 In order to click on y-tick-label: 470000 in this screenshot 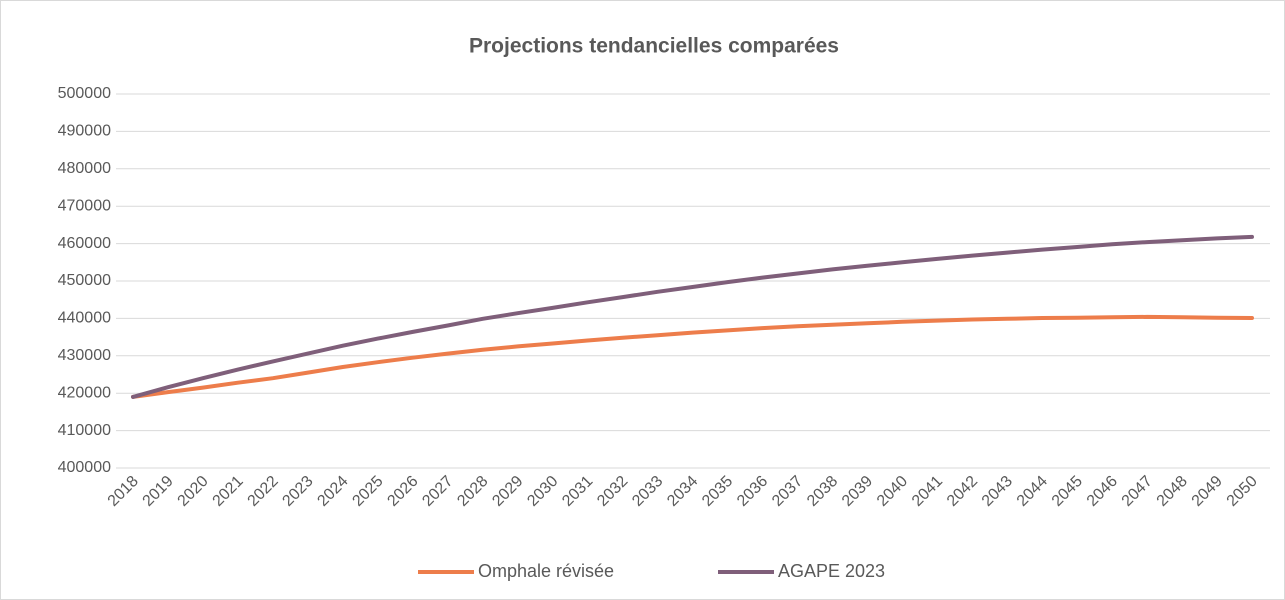, I will do `click(84, 205)`.